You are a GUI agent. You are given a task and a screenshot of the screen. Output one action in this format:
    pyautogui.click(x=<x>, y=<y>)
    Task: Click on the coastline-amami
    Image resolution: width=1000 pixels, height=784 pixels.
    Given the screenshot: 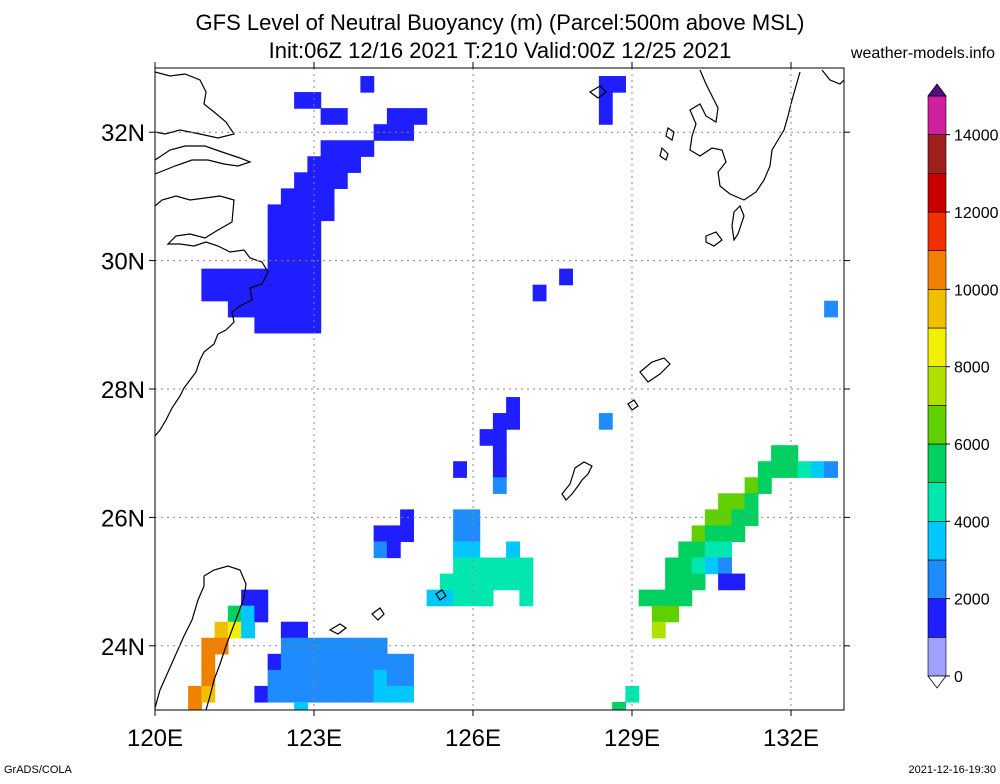 What is the action you would take?
    pyautogui.click(x=655, y=370)
    